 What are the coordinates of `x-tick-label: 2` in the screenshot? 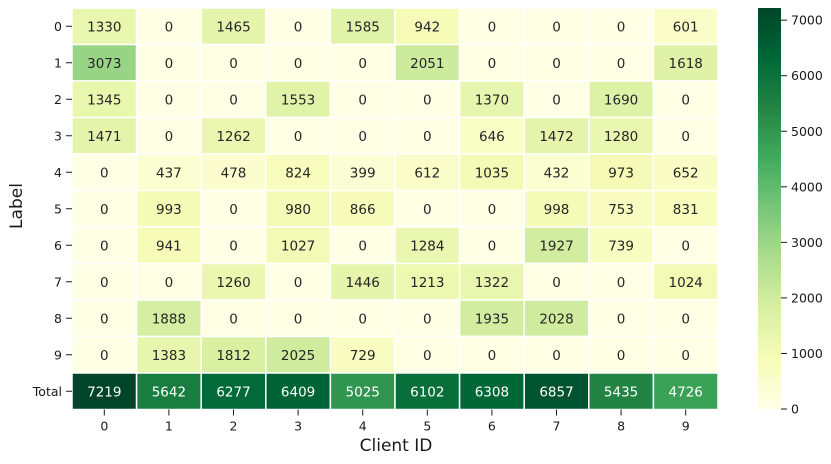 It's located at (234, 426).